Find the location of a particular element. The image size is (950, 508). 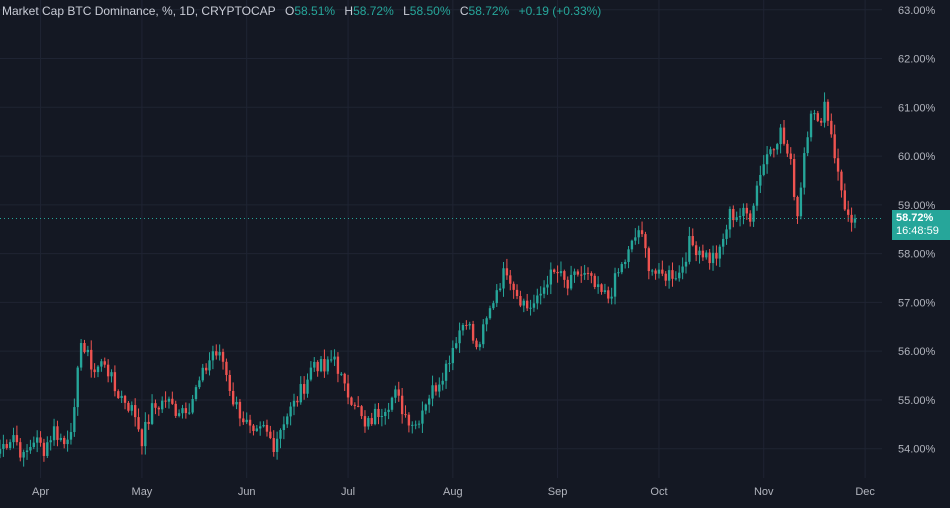

change-value: +0.19 (+0.33%) is located at coordinates (560, 11).